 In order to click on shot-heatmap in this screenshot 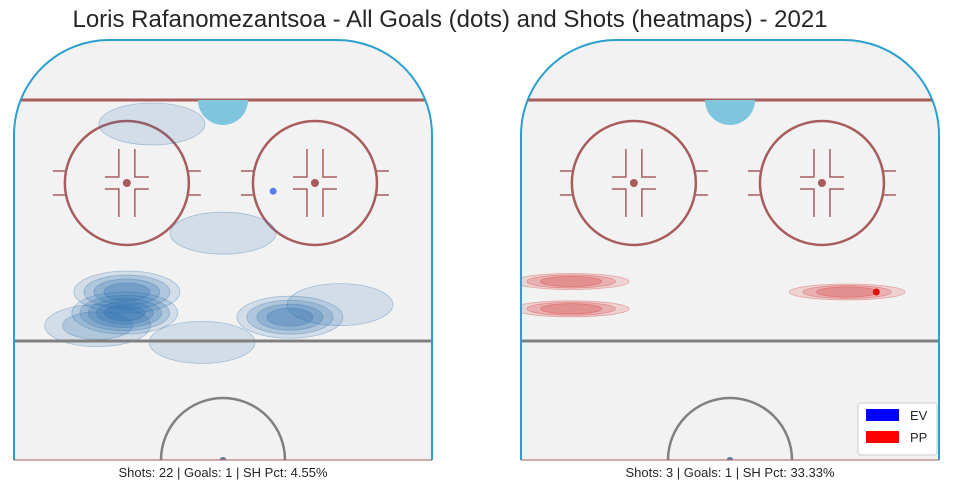, I will do `click(713, 295)`.